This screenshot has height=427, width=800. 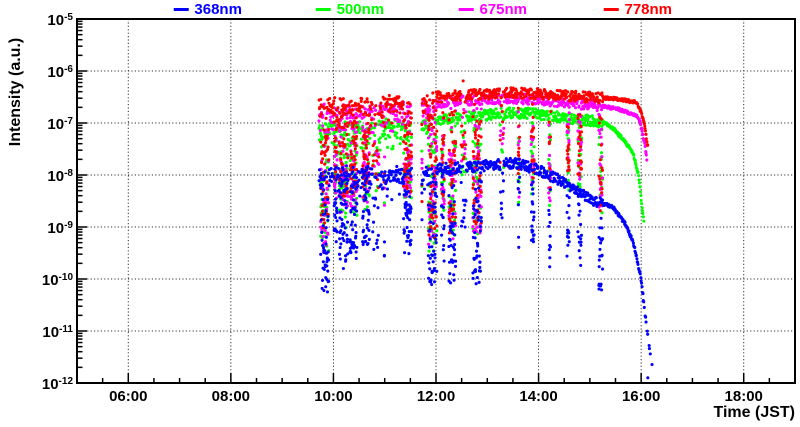 What do you see at coordinates (466, 9) in the screenshot?
I see `legend-line-icon-675nm` at bounding box center [466, 9].